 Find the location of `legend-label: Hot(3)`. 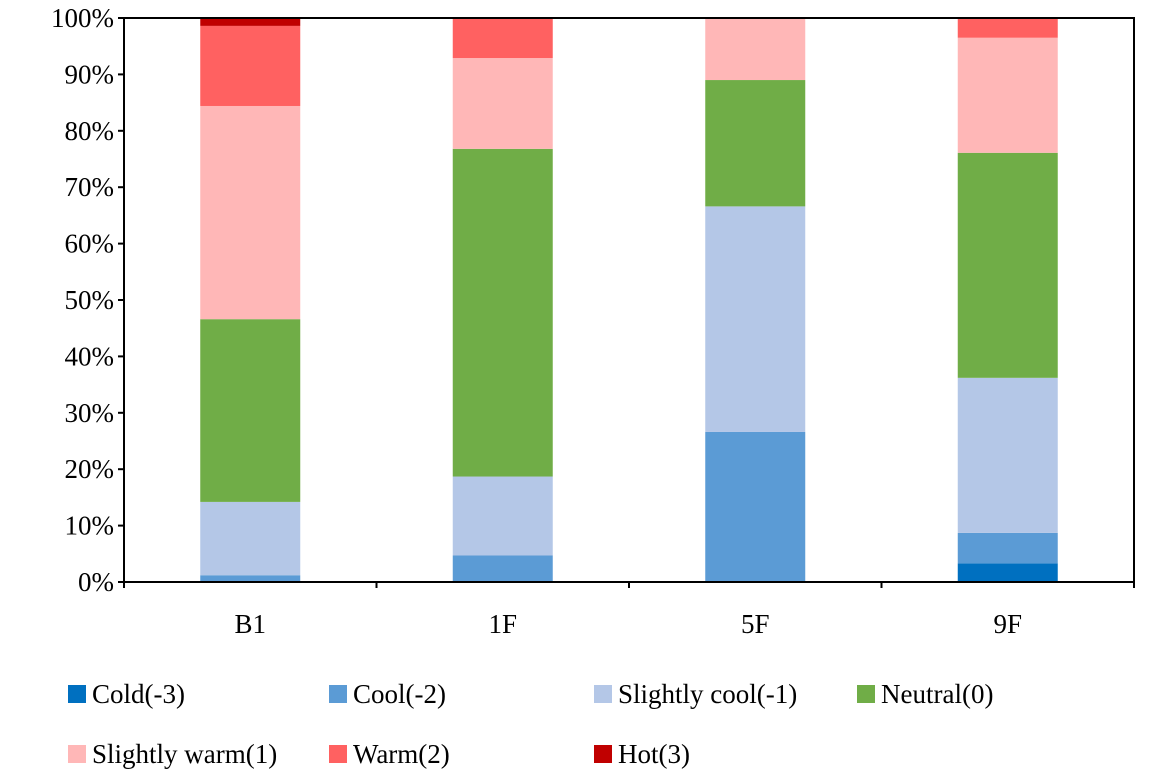

legend-label: Hot(3) is located at coordinates (654, 754).